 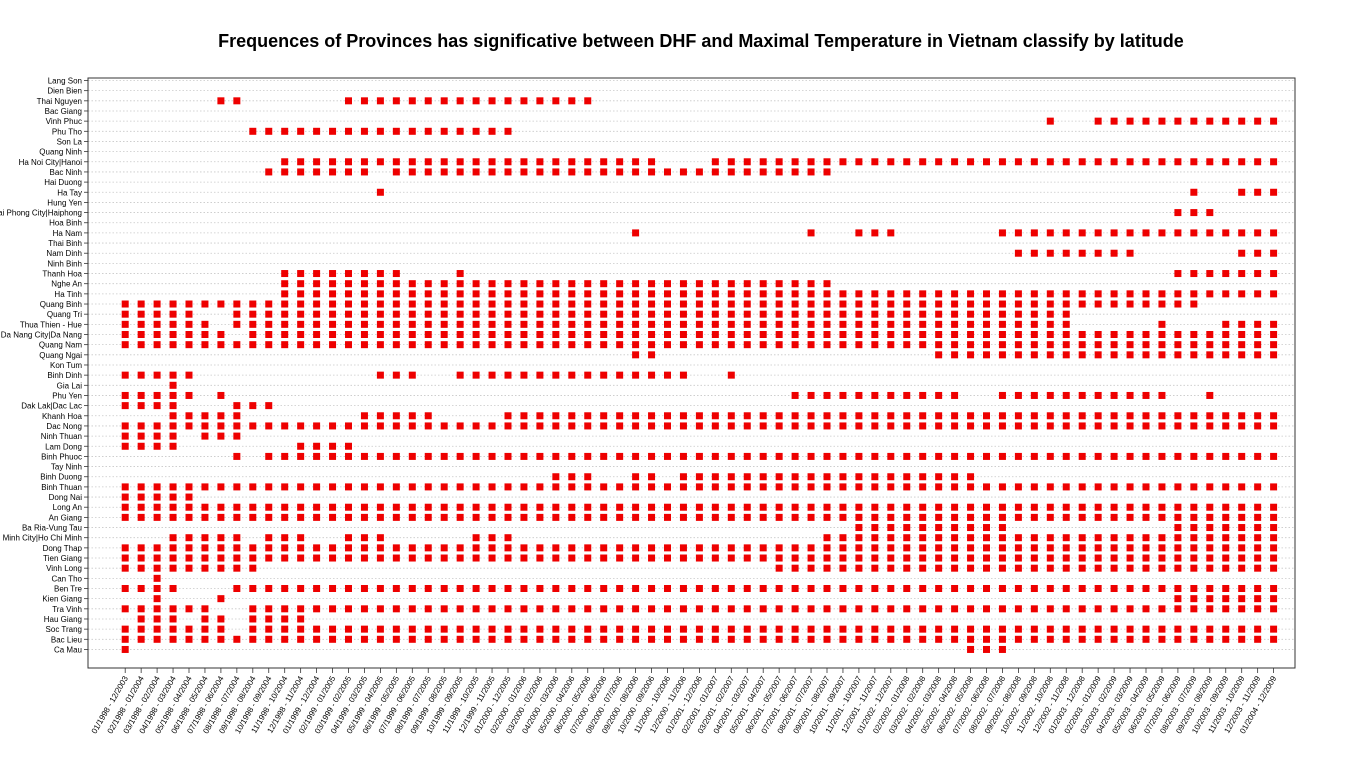 I want to click on point-thua-thien-hue, so click(x=763, y=324).